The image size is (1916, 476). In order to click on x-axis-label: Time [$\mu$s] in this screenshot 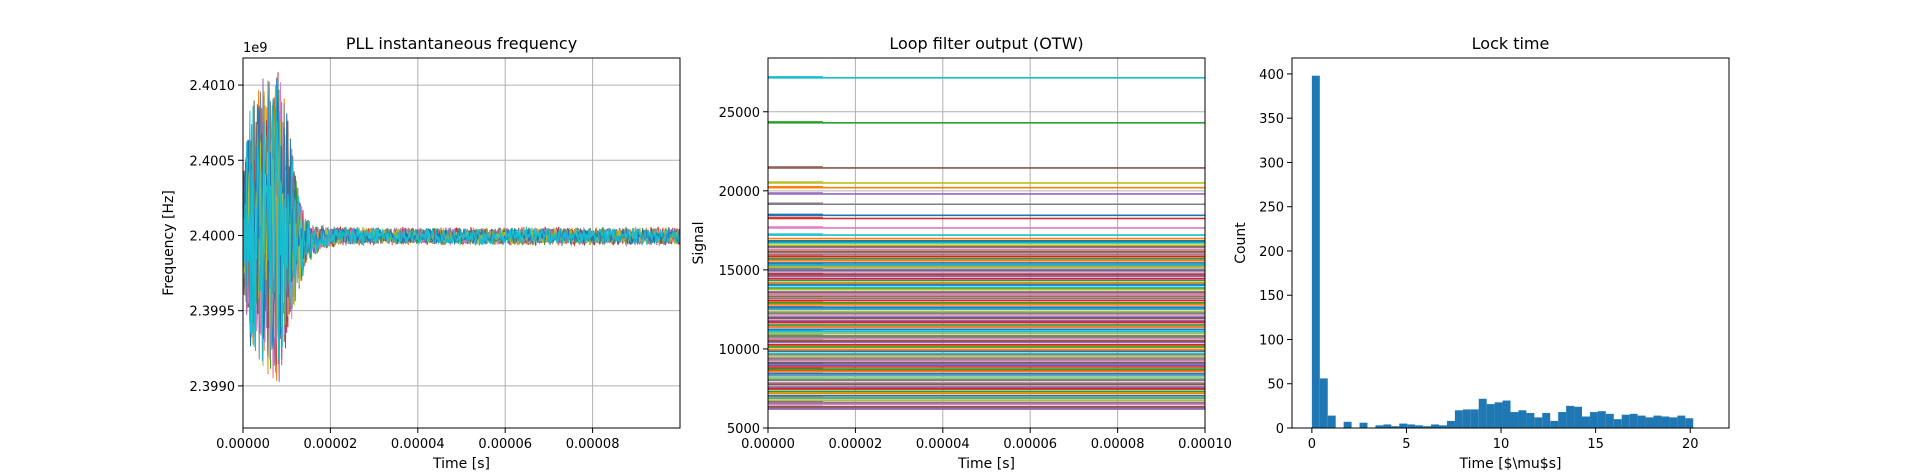, I will do `click(1510, 464)`.